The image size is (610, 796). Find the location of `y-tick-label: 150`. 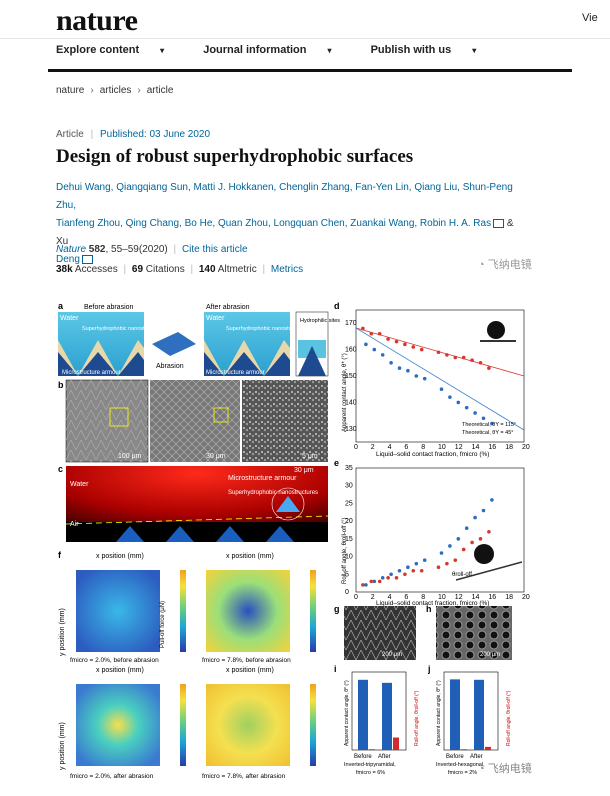

y-tick-label: 150 is located at coordinates (351, 376).